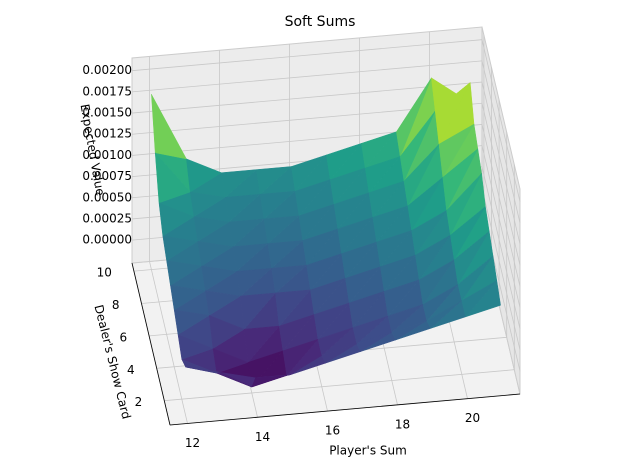 The image size is (640, 465). I want to click on z-tick-label: 0.00025, so click(107, 218).